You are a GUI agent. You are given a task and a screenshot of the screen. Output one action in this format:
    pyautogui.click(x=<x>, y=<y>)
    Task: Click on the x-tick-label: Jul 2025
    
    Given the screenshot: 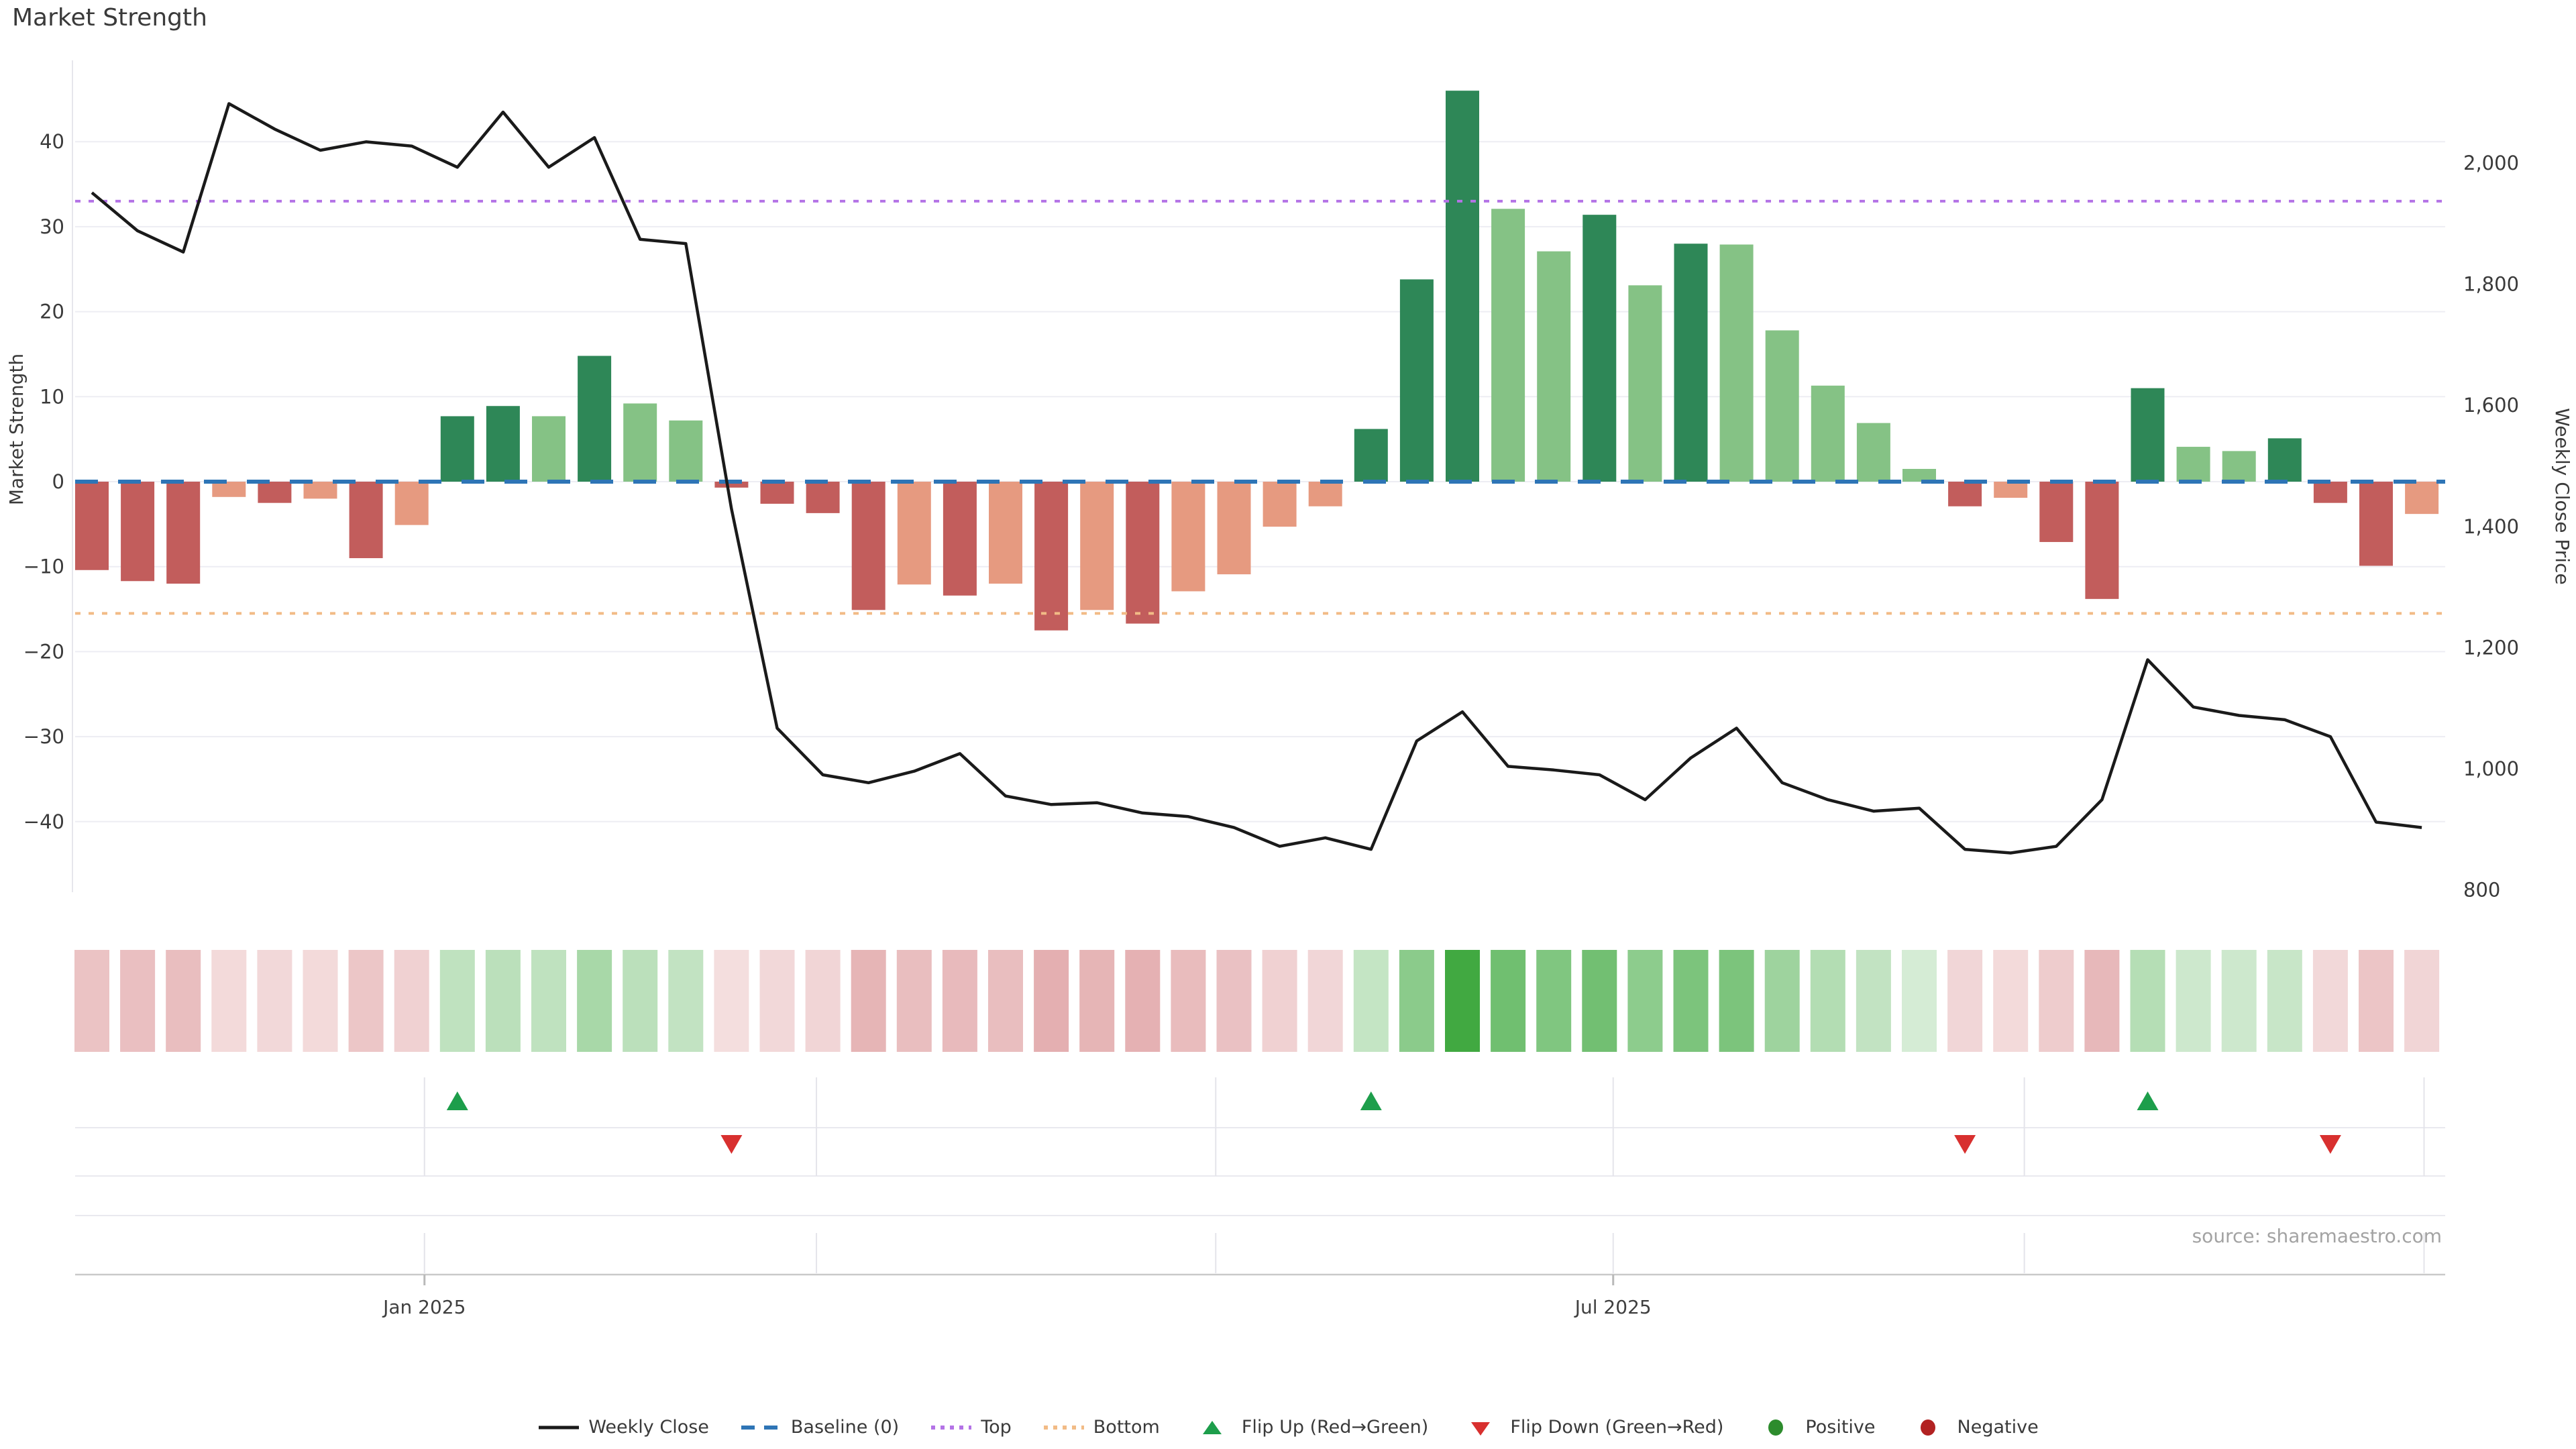 What is the action you would take?
    pyautogui.click(x=1613, y=1307)
    